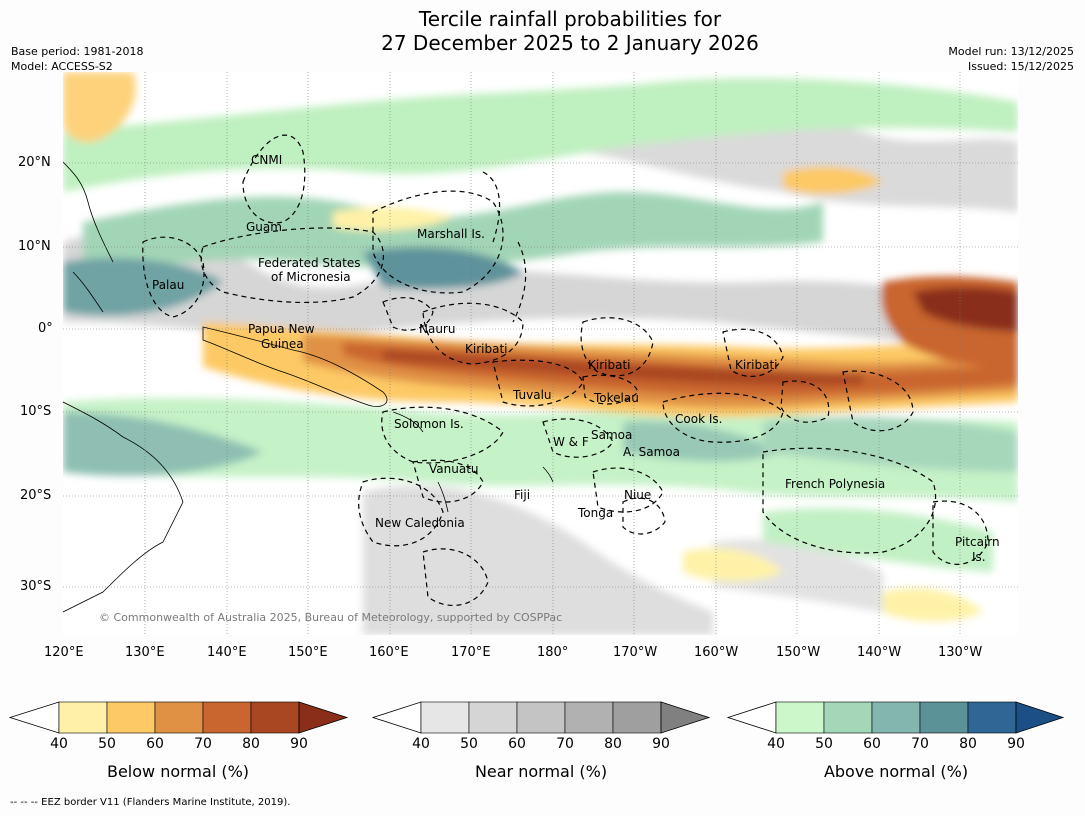  What do you see at coordinates (36, 495) in the screenshot?
I see `lat-tick: 20°S` at bounding box center [36, 495].